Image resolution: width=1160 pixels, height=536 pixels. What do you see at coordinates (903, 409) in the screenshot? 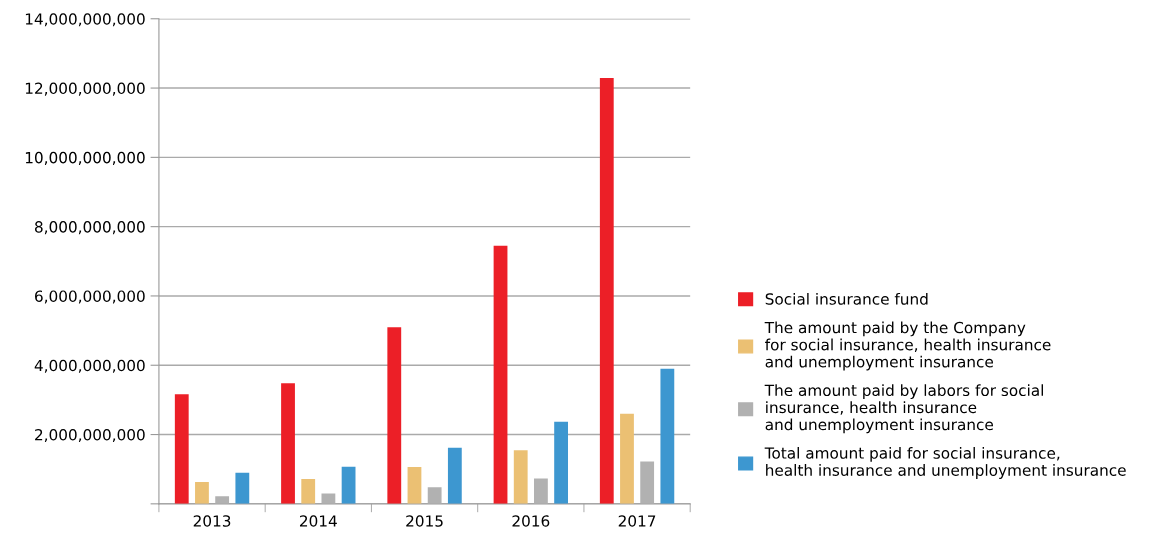
I see `legend-label: The amount paid by labors for social insurance, health insurance and unemployment insurance` at bounding box center [903, 409].